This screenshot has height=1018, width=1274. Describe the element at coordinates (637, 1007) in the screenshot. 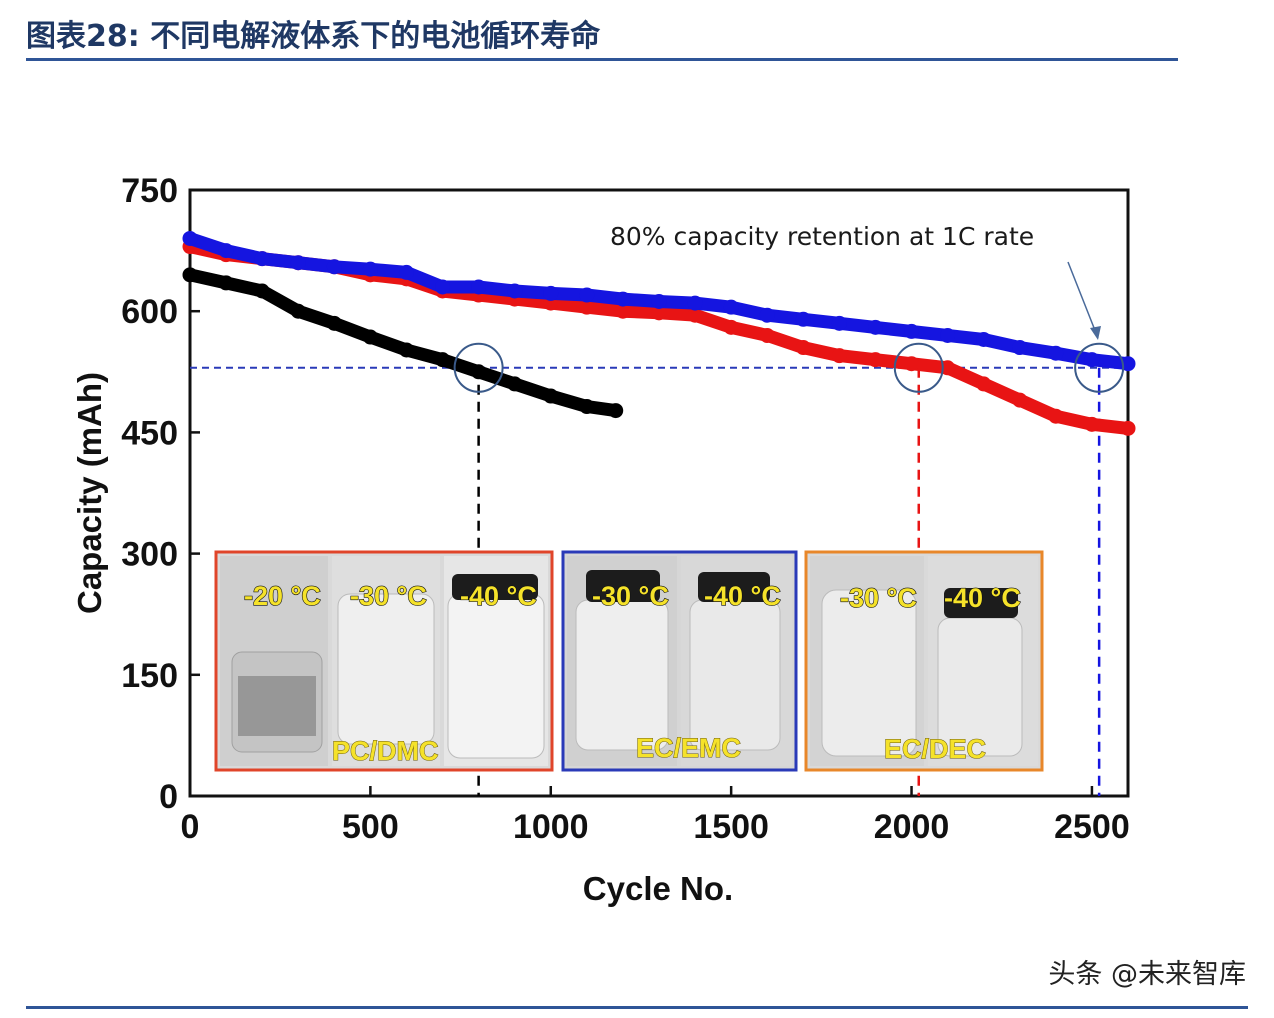

I see `footer-rule` at that location.